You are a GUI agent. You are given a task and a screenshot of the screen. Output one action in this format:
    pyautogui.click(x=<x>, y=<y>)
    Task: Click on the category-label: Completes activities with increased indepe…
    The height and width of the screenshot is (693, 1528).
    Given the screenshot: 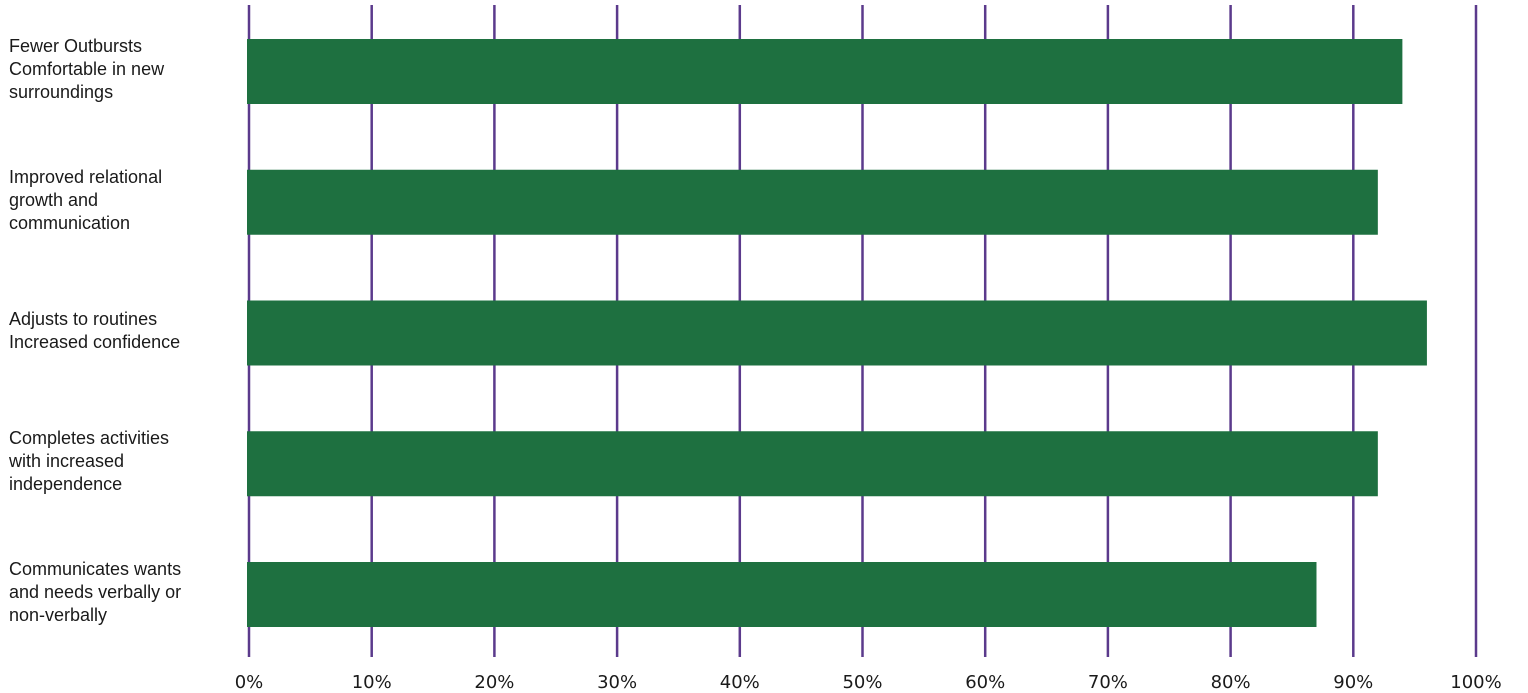 What is the action you would take?
    pyautogui.click(x=119, y=461)
    